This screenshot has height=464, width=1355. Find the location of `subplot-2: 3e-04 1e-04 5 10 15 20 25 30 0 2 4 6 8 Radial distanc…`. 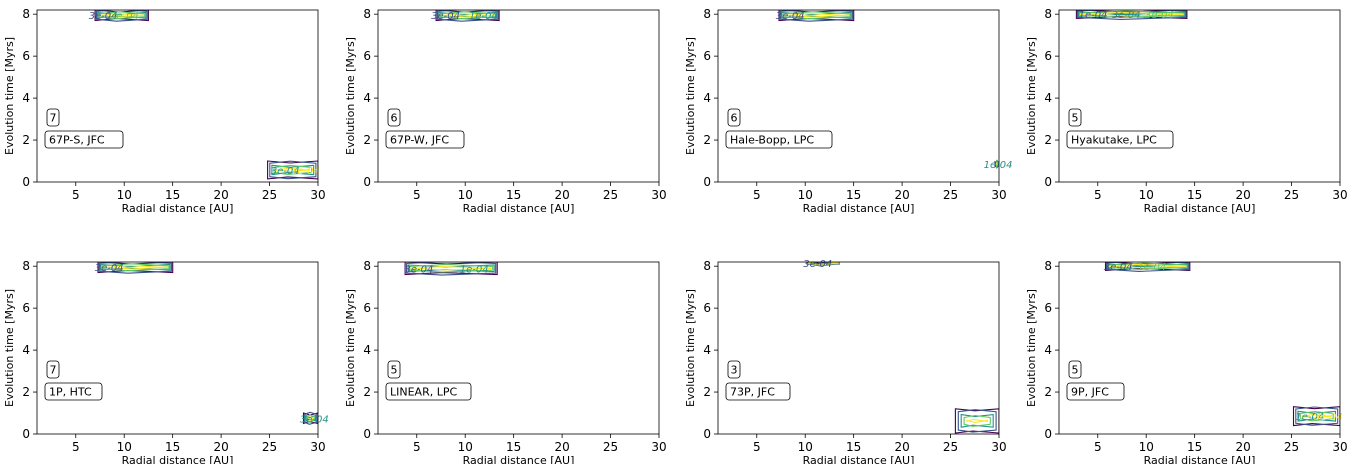

subplot-2: 3e-04 1e-04 5 10 15 20 25 30 0 2 4 6 8 Radial distanc… is located at coordinates (505, 111).